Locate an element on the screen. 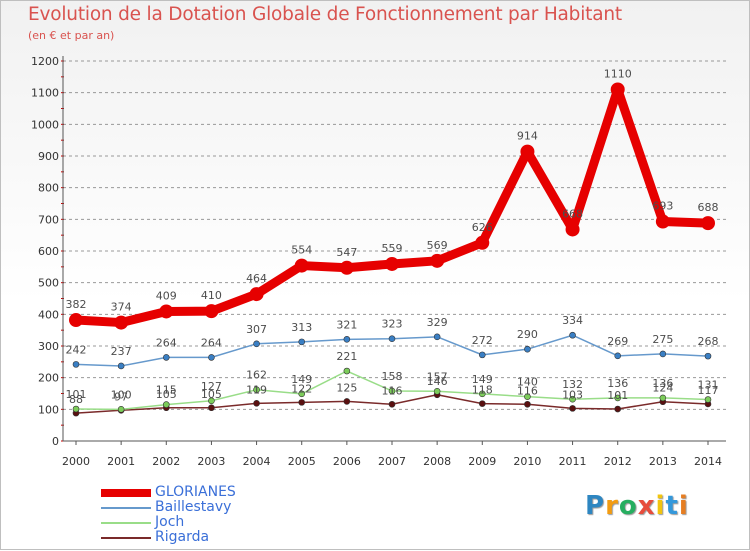 Image resolution: width=750 pixels, height=551 pixels. data-label-baillestavy-2012: 269 is located at coordinates (617, 341).